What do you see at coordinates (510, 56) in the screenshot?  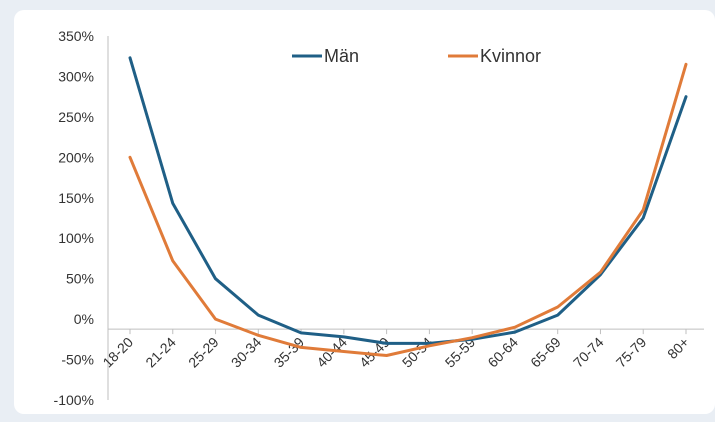 I see `legend-label: Kvinnor` at bounding box center [510, 56].